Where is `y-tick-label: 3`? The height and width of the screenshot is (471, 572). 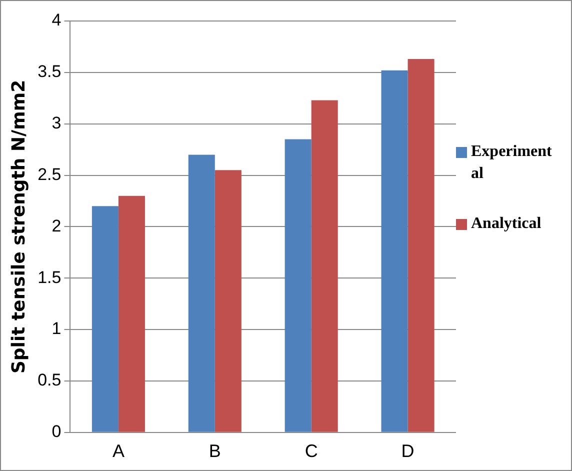 y-tick-label: 3 is located at coordinates (57, 123).